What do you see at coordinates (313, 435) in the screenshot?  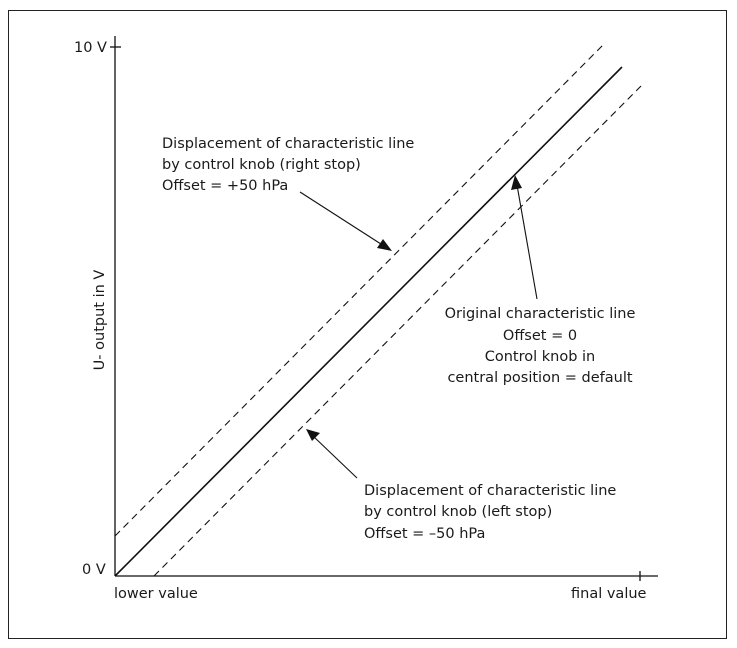 I see `left-stop-arrowhead` at bounding box center [313, 435].